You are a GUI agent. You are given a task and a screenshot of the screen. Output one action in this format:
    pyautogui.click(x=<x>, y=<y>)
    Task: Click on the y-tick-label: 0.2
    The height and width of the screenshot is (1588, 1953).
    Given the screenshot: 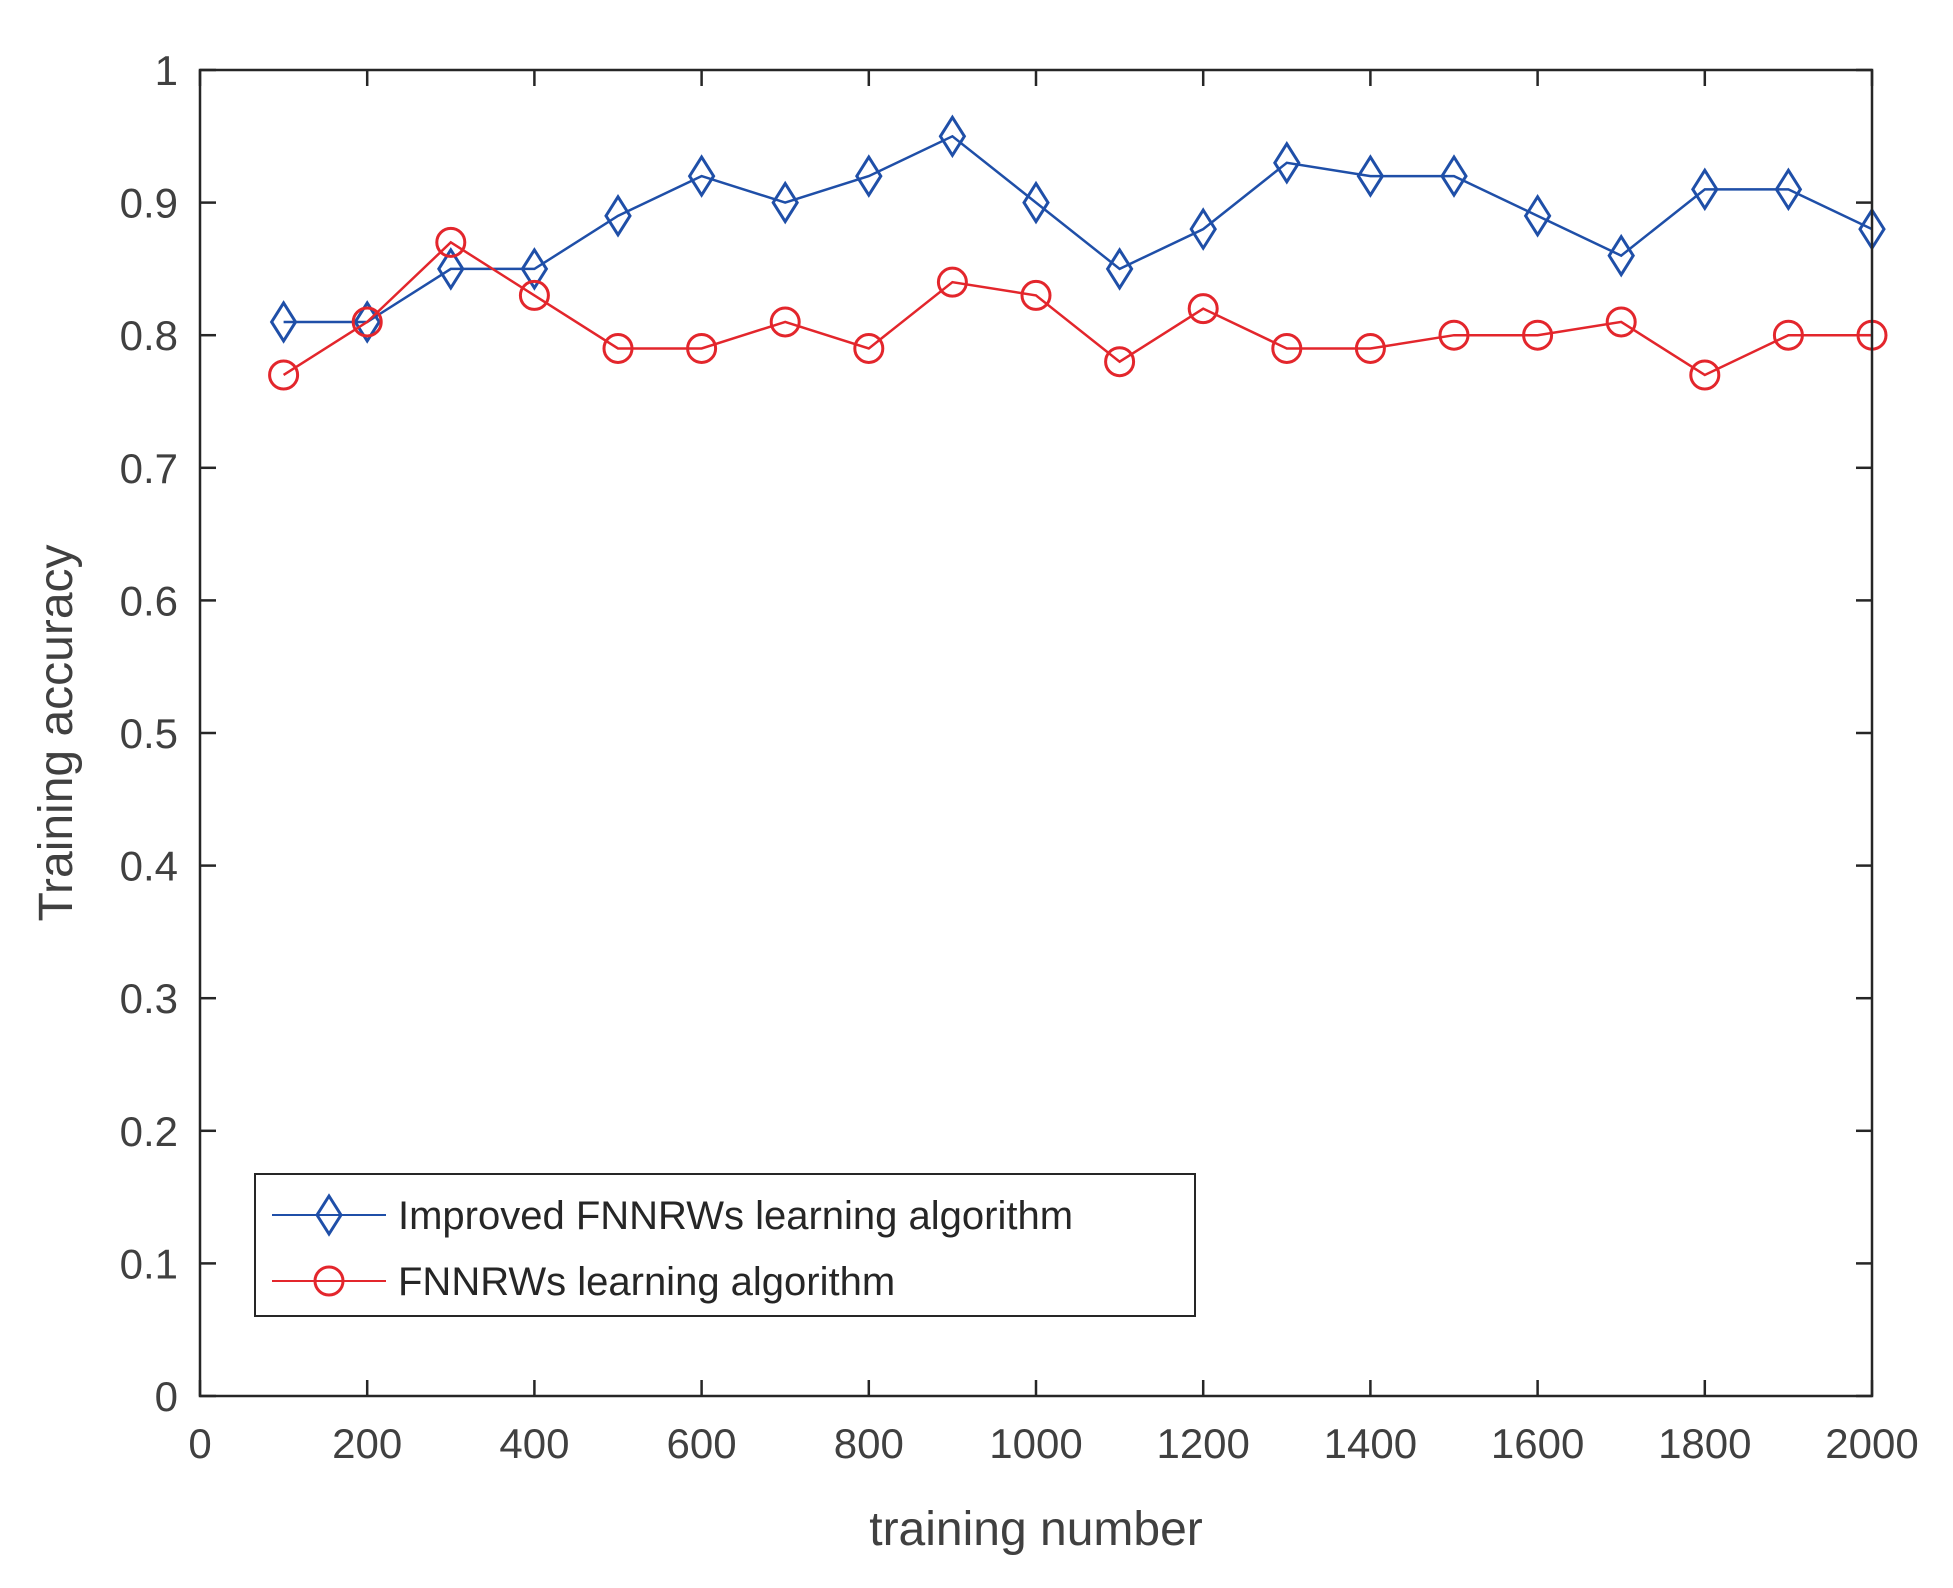 What is the action you would take?
    pyautogui.click(x=149, y=1131)
    